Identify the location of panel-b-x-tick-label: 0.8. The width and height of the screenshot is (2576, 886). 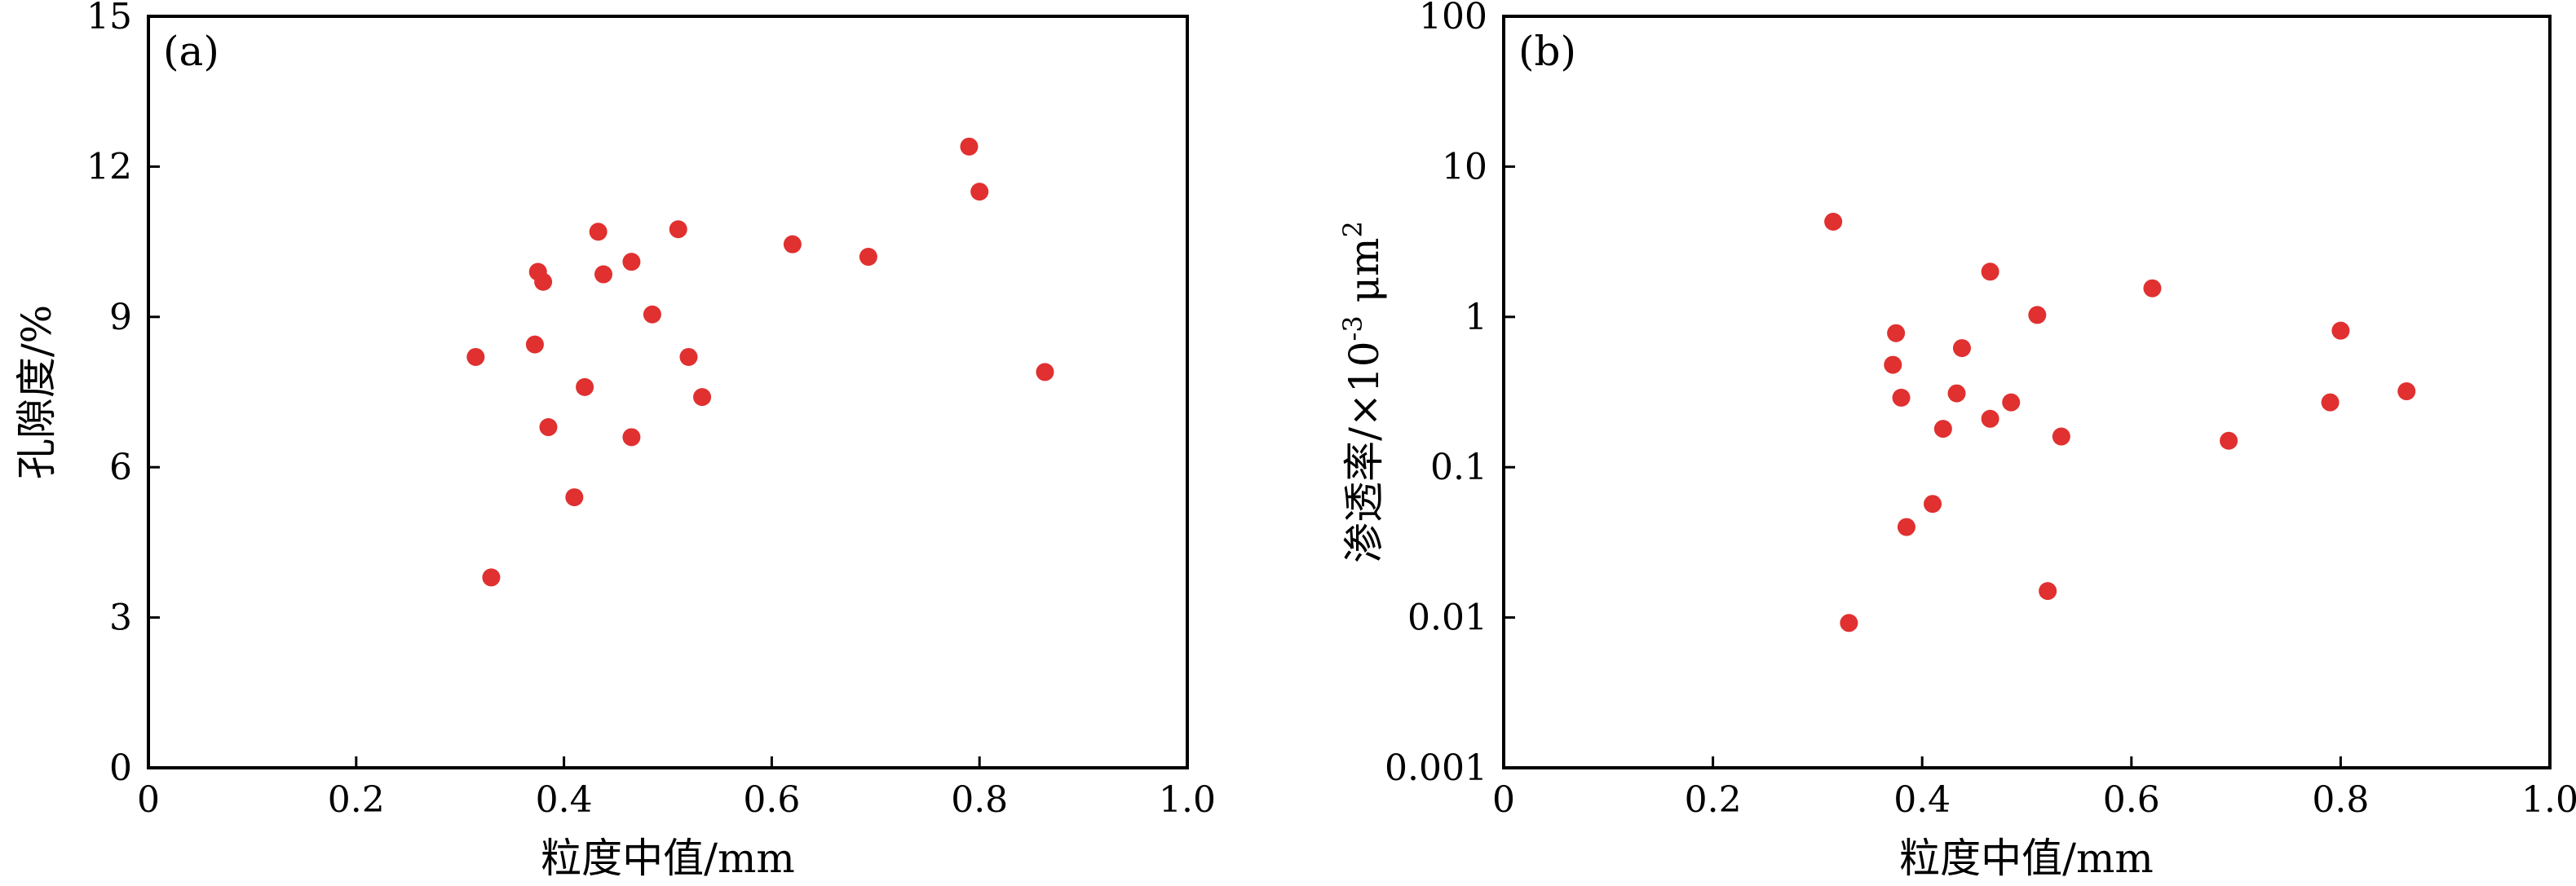
(2340, 800).